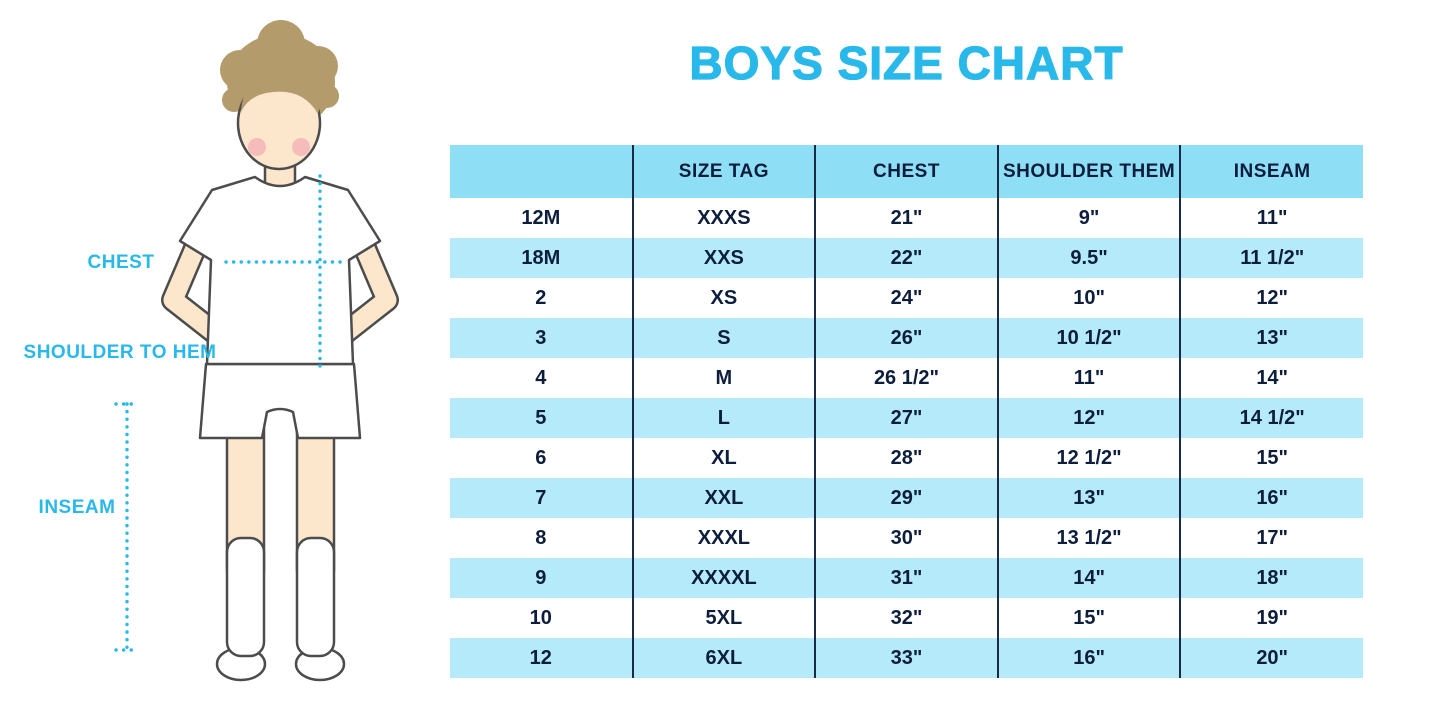  I want to click on table-cell: 32", so click(906, 618).